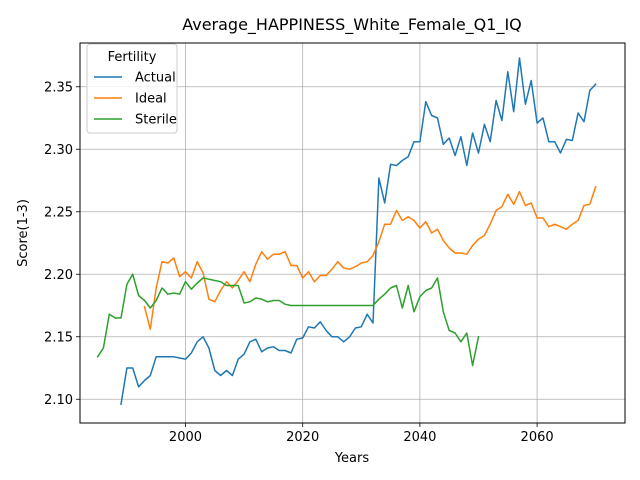  What do you see at coordinates (151, 99) in the screenshot?
I see `legend-label-ideal: Ideal` at bounding box center [151, 99].